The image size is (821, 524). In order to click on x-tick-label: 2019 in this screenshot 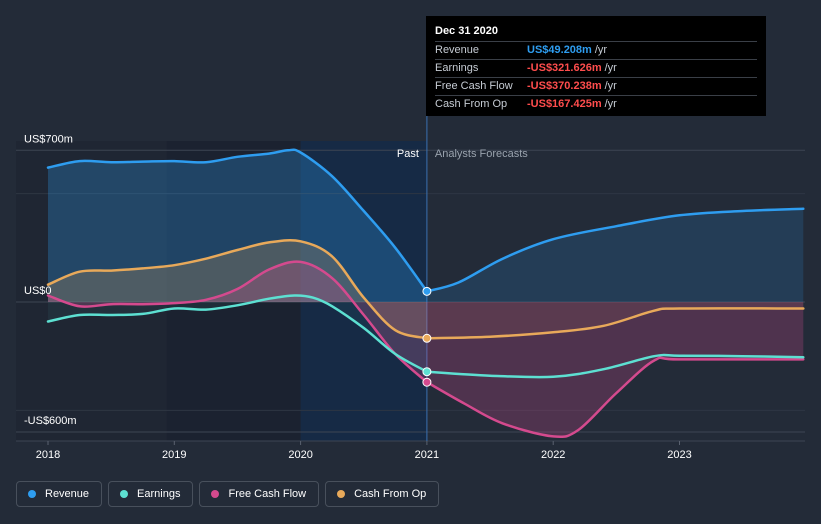, I will do `click(174, 455)`.